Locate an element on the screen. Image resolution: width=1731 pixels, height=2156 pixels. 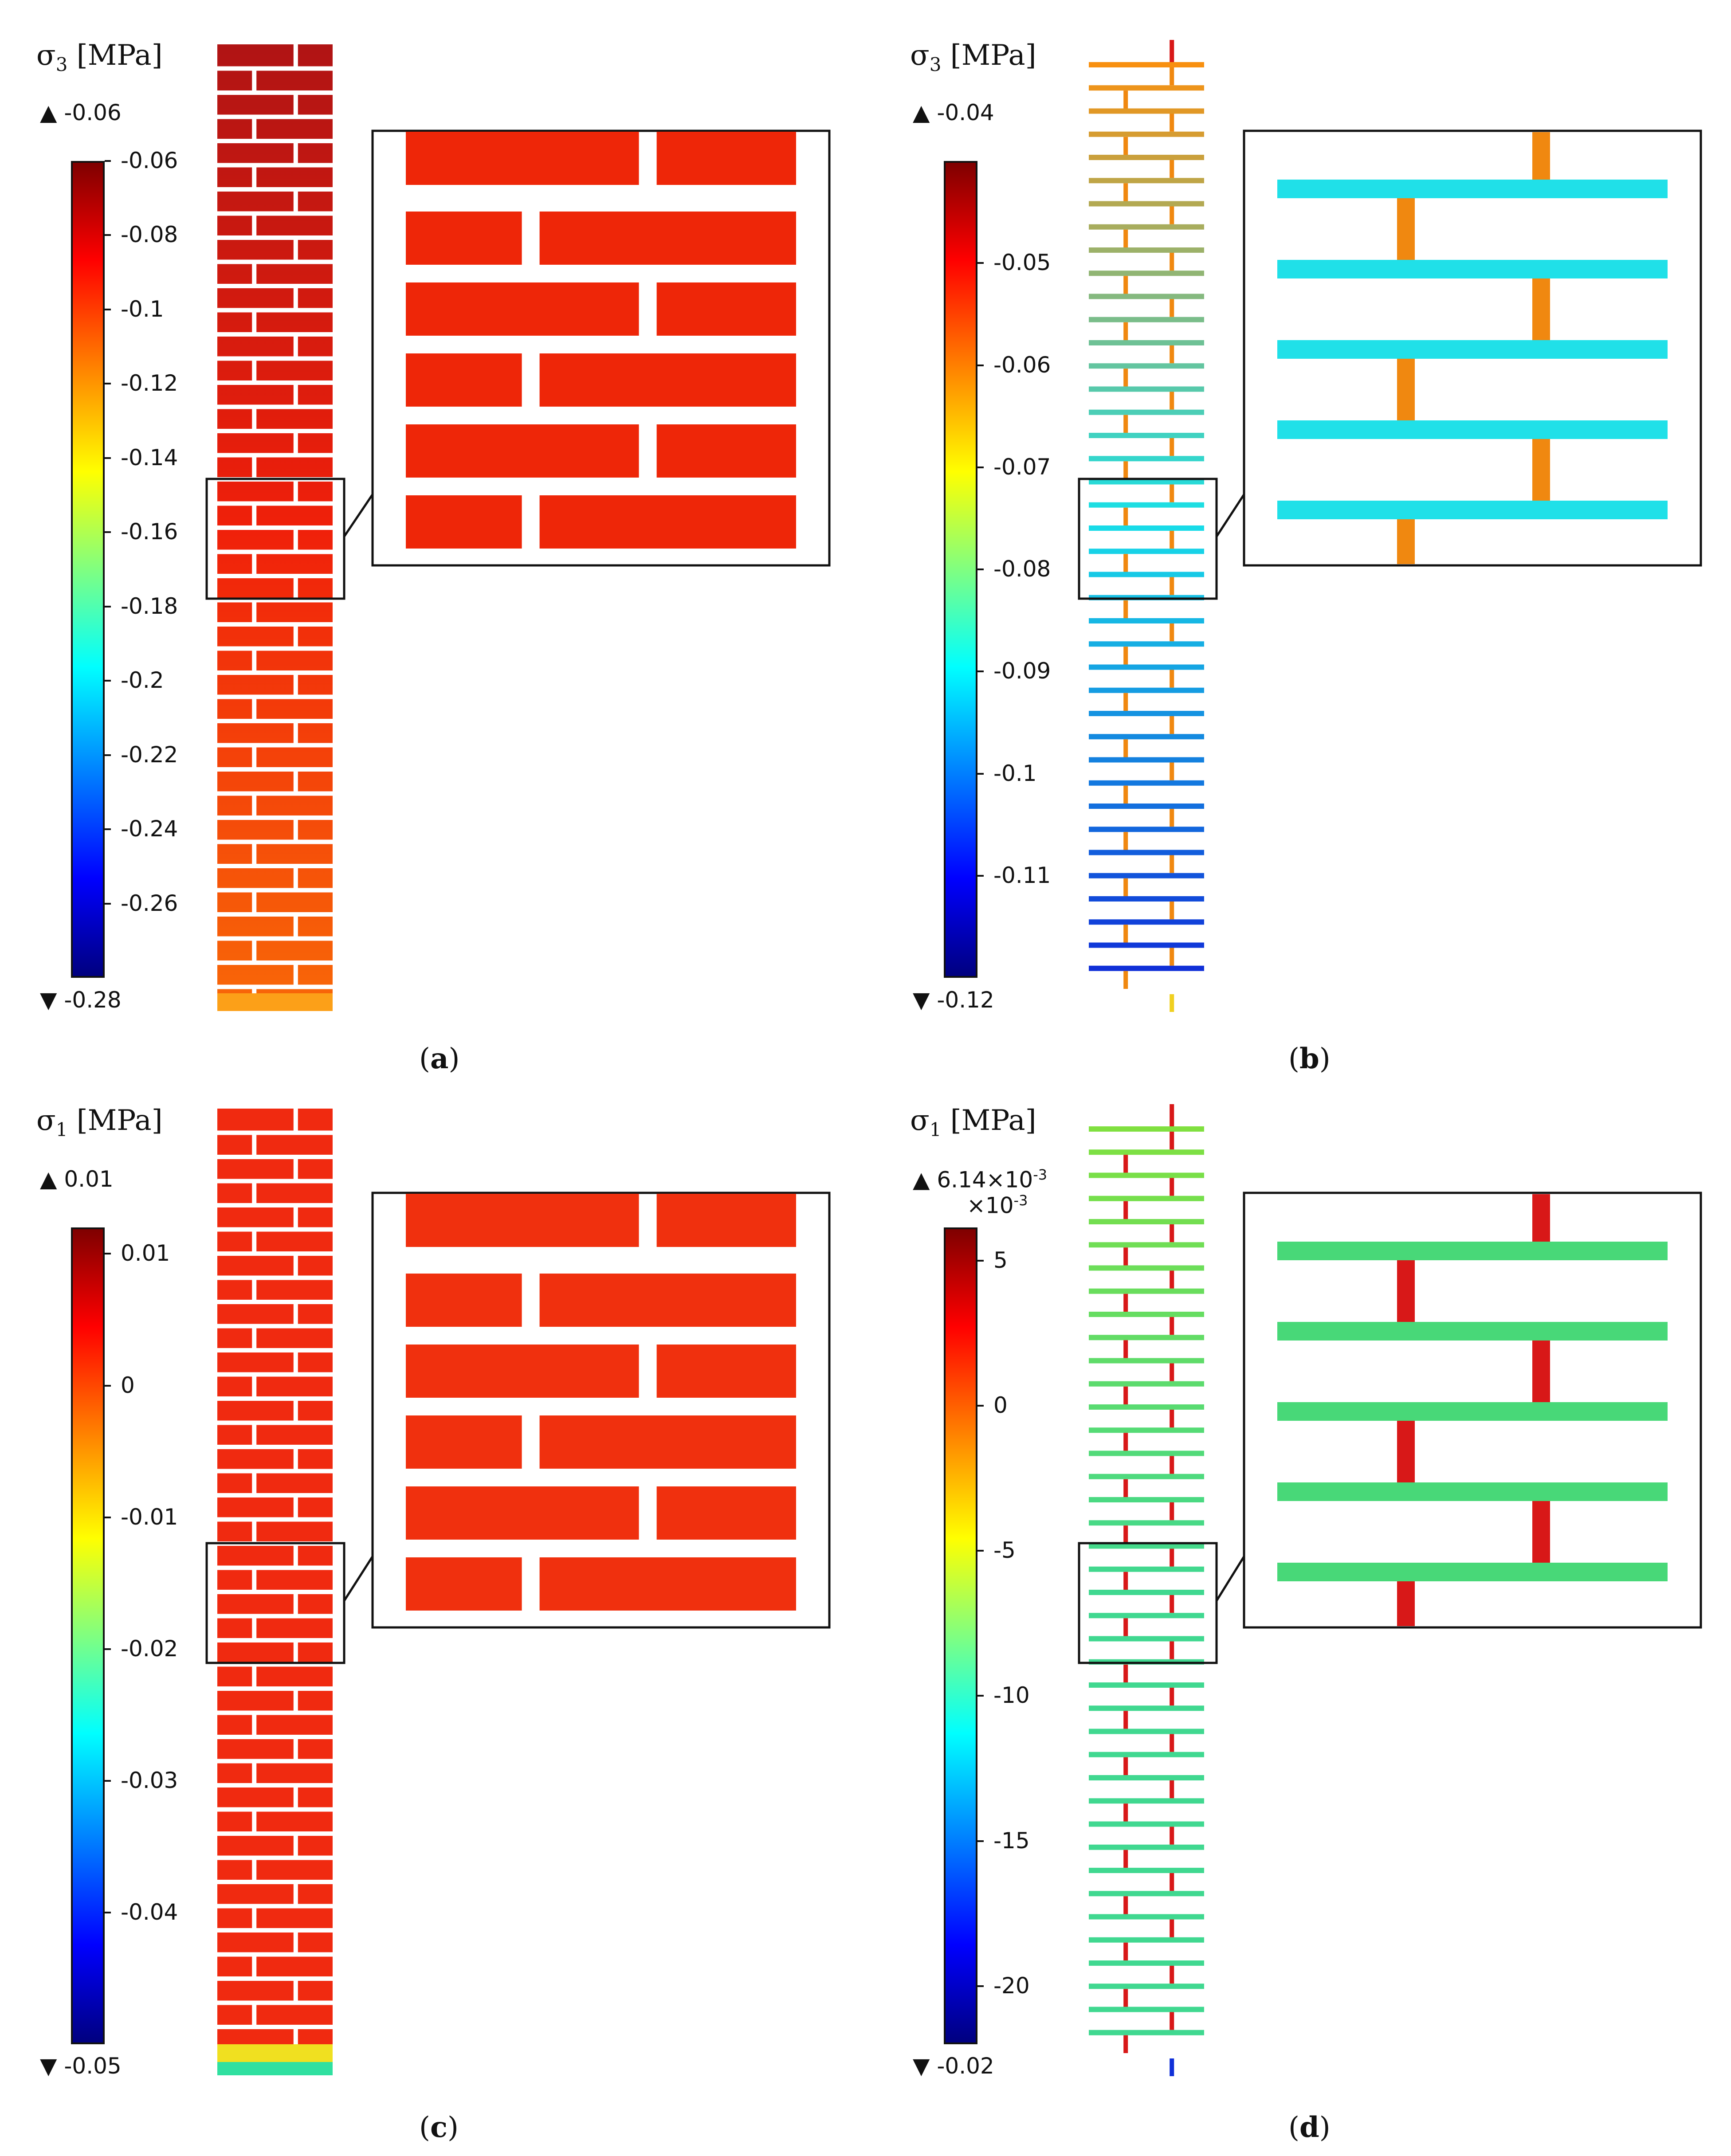
min-value-label: ▼ -0.05 is located at coordinates (81, 2066).